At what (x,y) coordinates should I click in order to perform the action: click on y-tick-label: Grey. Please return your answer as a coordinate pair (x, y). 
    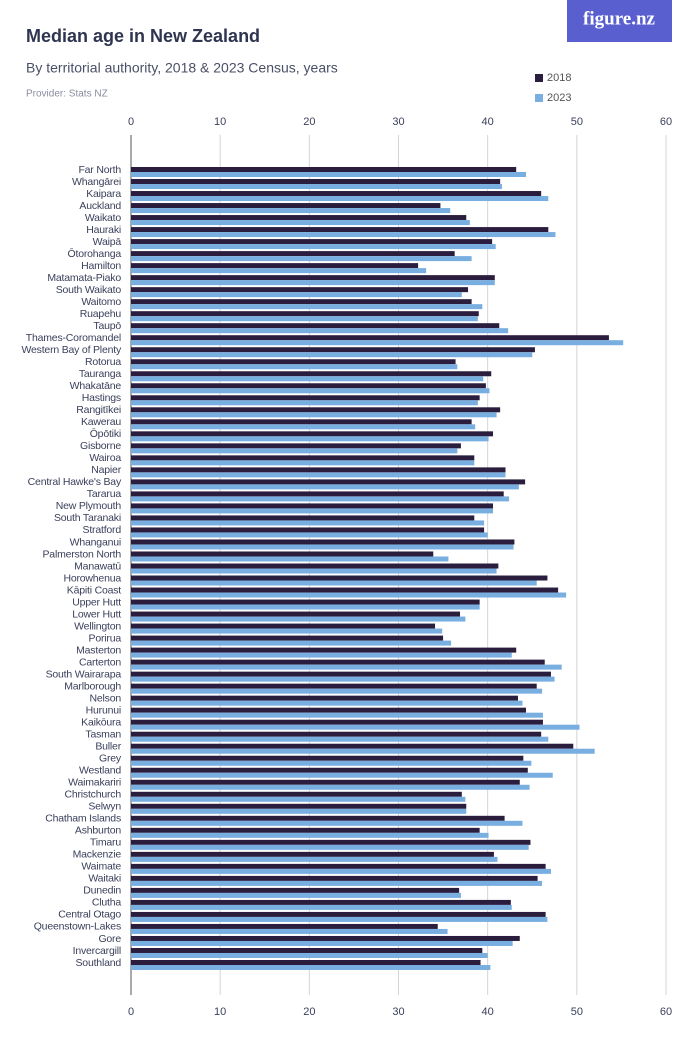
    Looking at the image, I should click on (110, 759).